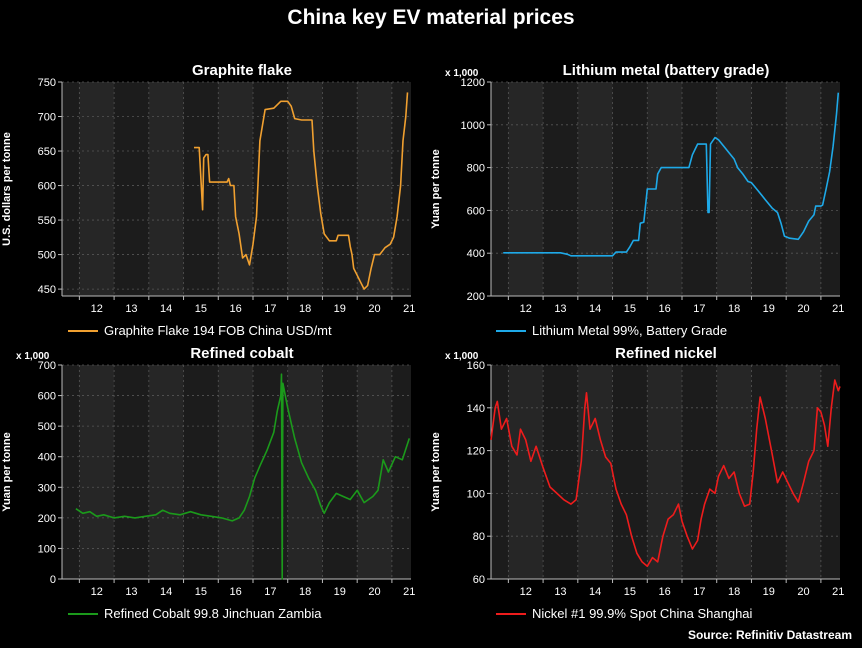  Describe the element at coordinates (526, 592) in the screenshot. I see `nickel-xtick-label: 12` at that location.